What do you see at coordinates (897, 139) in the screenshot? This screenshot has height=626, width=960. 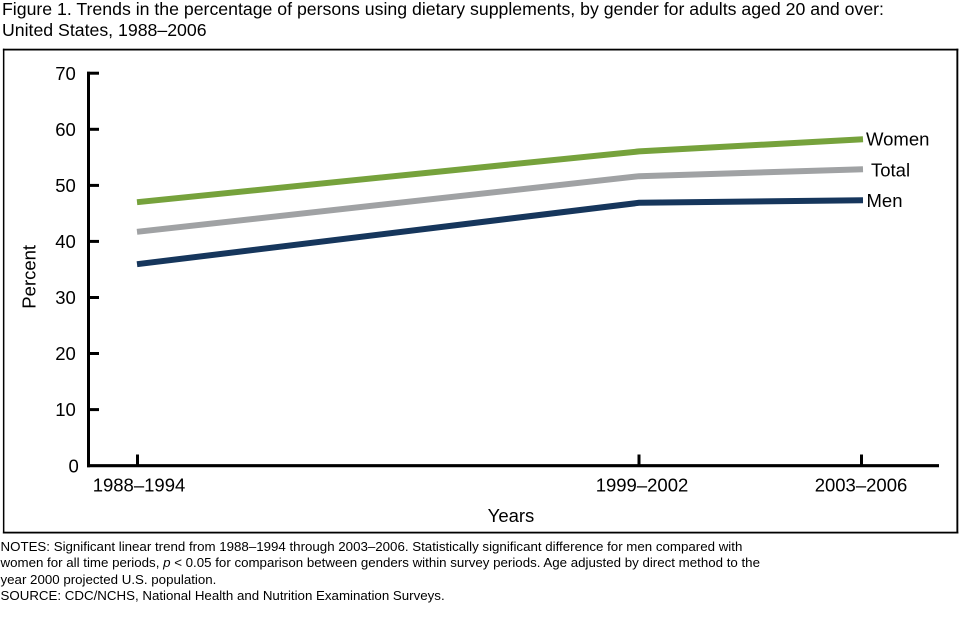 I see `svg-text: Women` at bounding box center [897, 139].